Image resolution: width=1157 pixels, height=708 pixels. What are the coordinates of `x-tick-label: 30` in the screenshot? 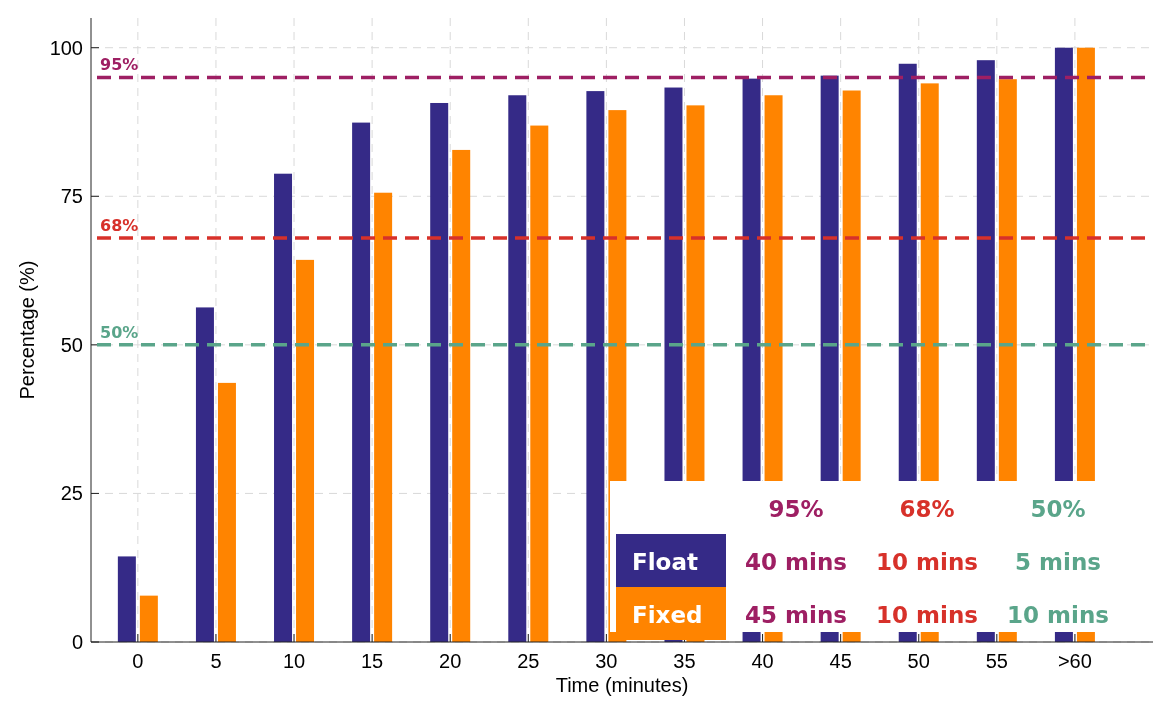 It's located at (606, 661).